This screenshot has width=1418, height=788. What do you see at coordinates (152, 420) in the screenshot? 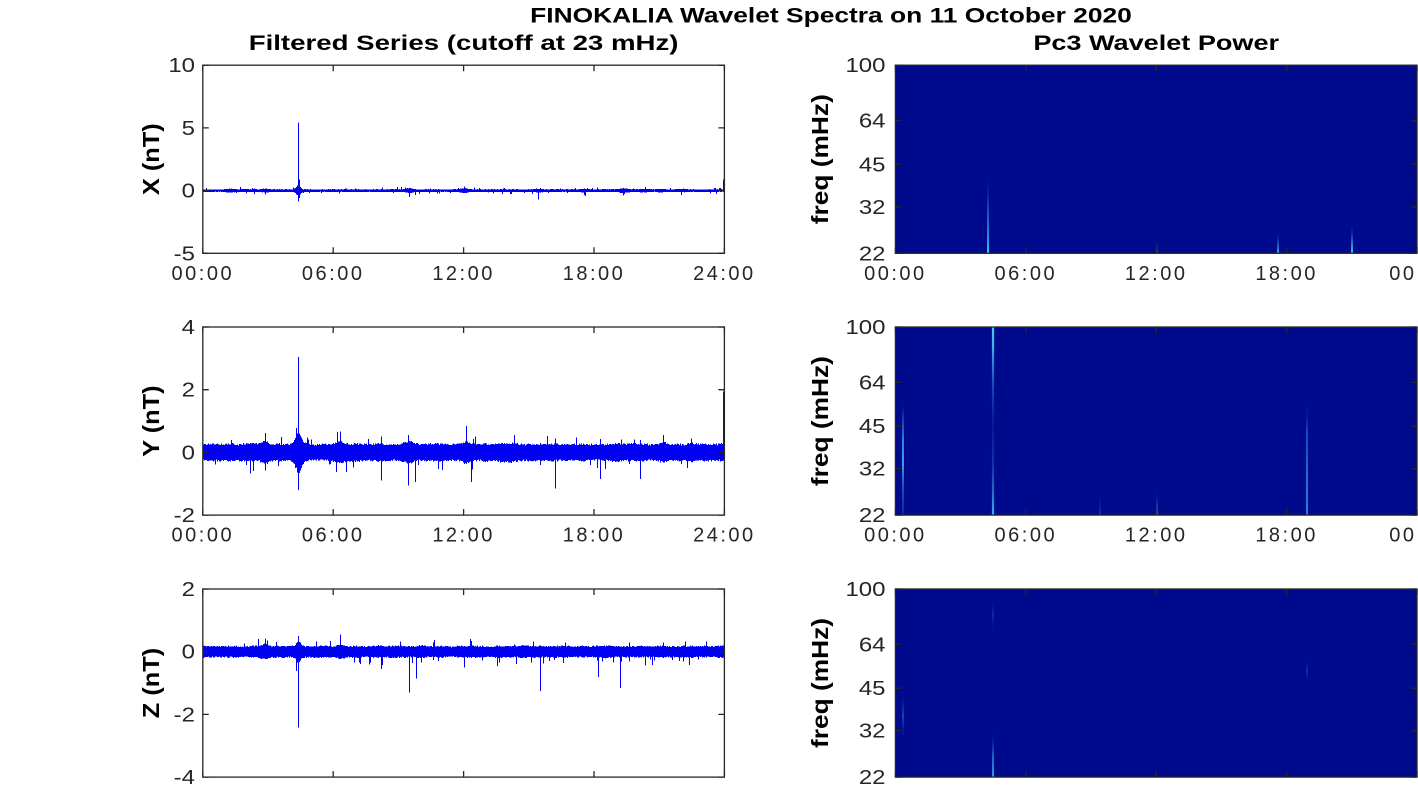
I see `svg-text: Y (nT)` at bounding box center [152, 420].